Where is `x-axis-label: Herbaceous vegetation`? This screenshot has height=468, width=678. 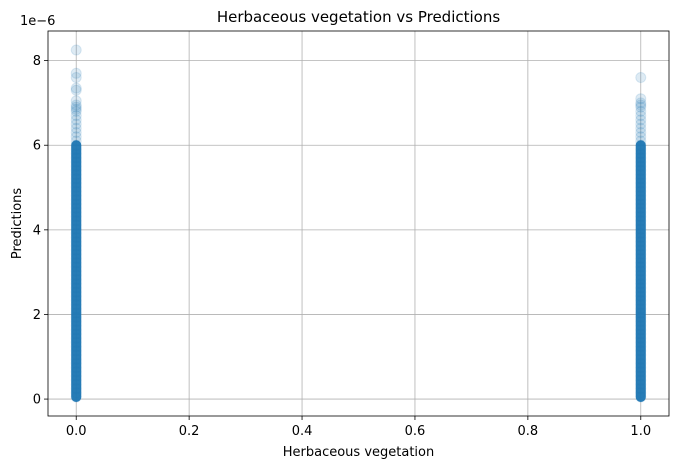
x-axis-label: Herbaceous vegetation is located at coordinates (359, 452).